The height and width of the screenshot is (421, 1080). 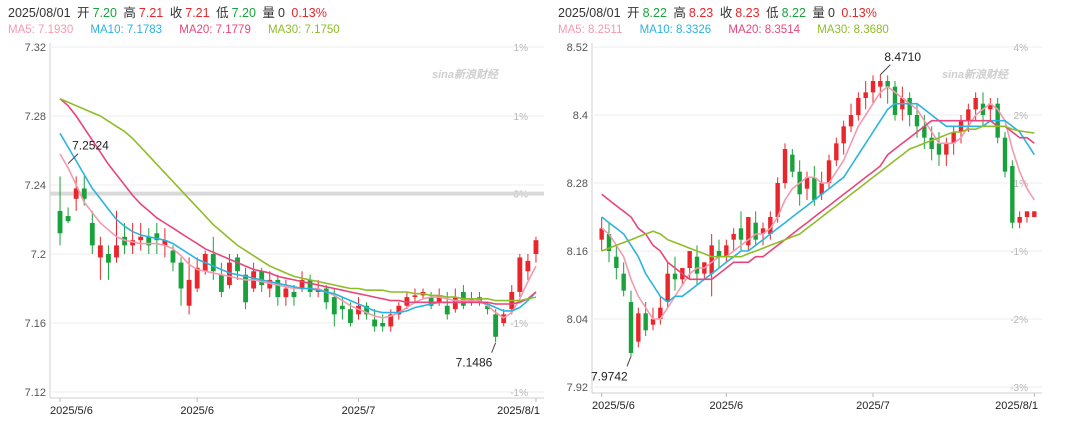 What do you see at coordinates (297, 193) in the screenshot?
I see `reference-line` at bounding box center [297, 193].